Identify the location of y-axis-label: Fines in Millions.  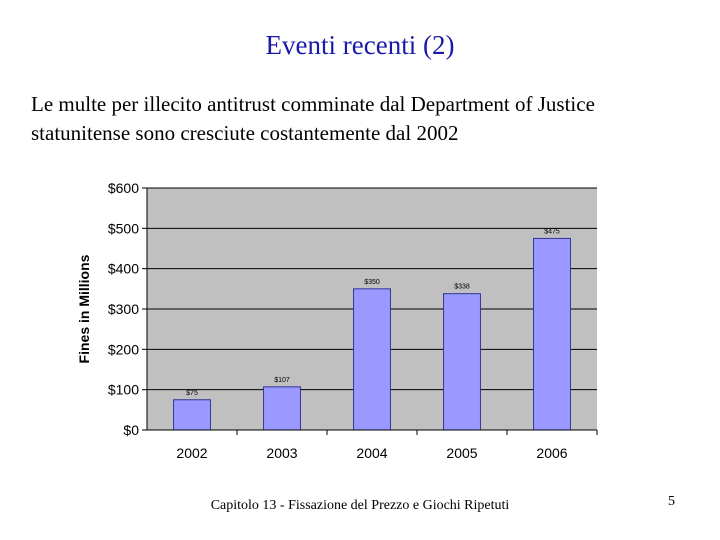
(84, 308).